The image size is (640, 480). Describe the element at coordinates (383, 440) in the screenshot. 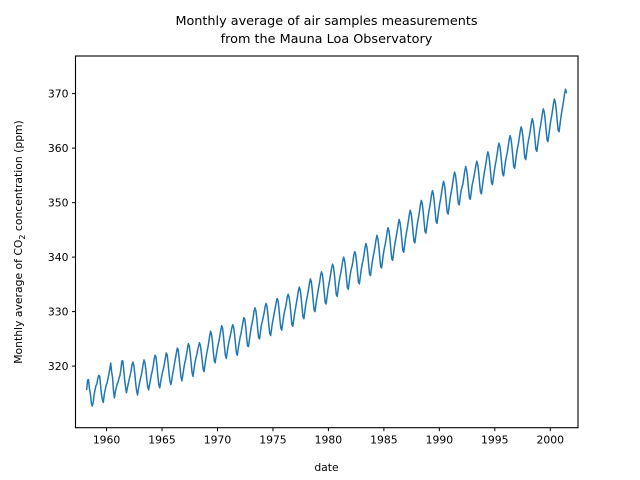

I see `x-tick-label: 1985` at that location.